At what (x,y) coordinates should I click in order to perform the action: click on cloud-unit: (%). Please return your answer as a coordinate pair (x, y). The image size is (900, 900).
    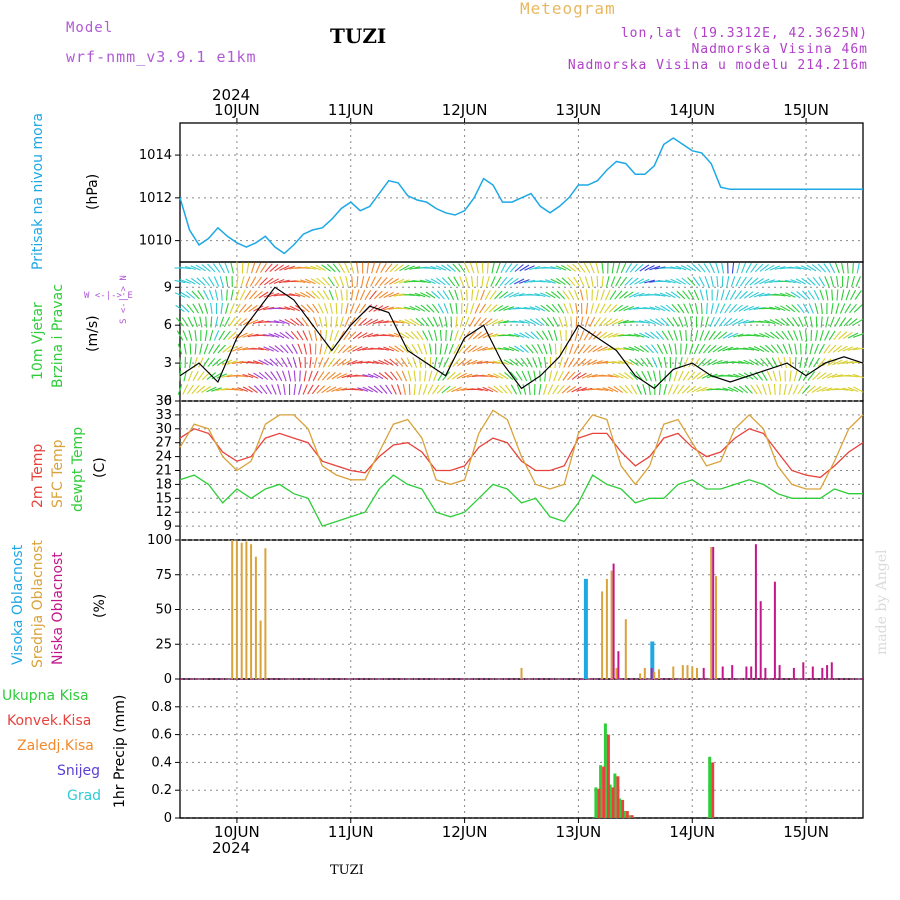
    Looking at the image, I should click on (100, 606).